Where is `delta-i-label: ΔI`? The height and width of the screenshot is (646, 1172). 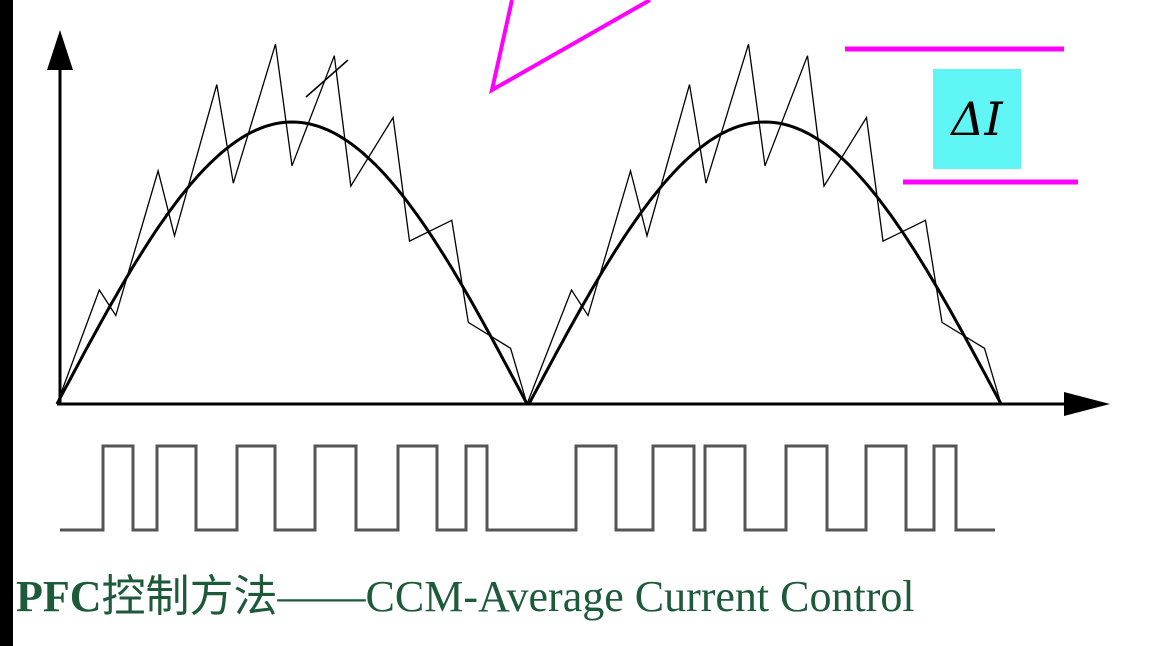
delta-i-label: ΔI is located at coordinates (977, 119).